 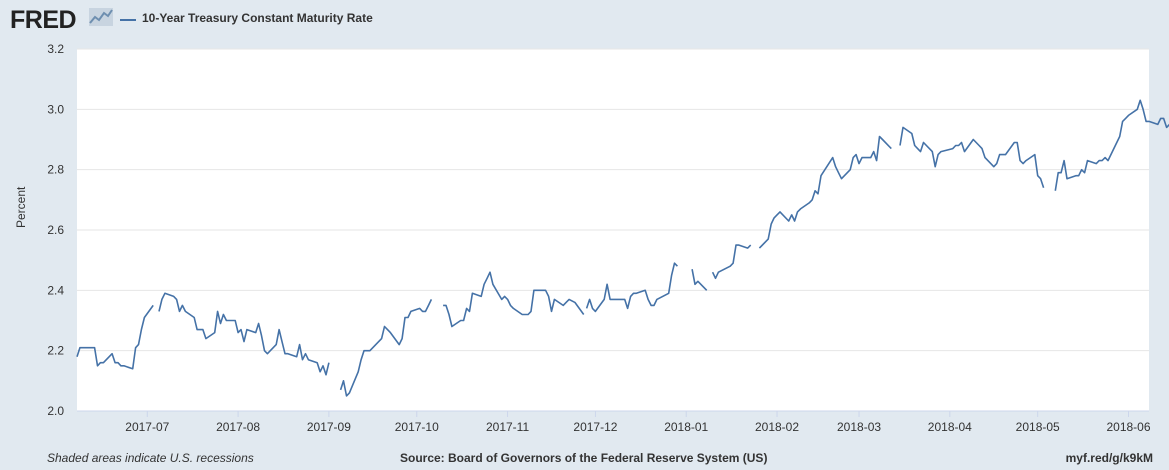 I want to click on y-tick-label: 2.6, so click(x=55, y=230).